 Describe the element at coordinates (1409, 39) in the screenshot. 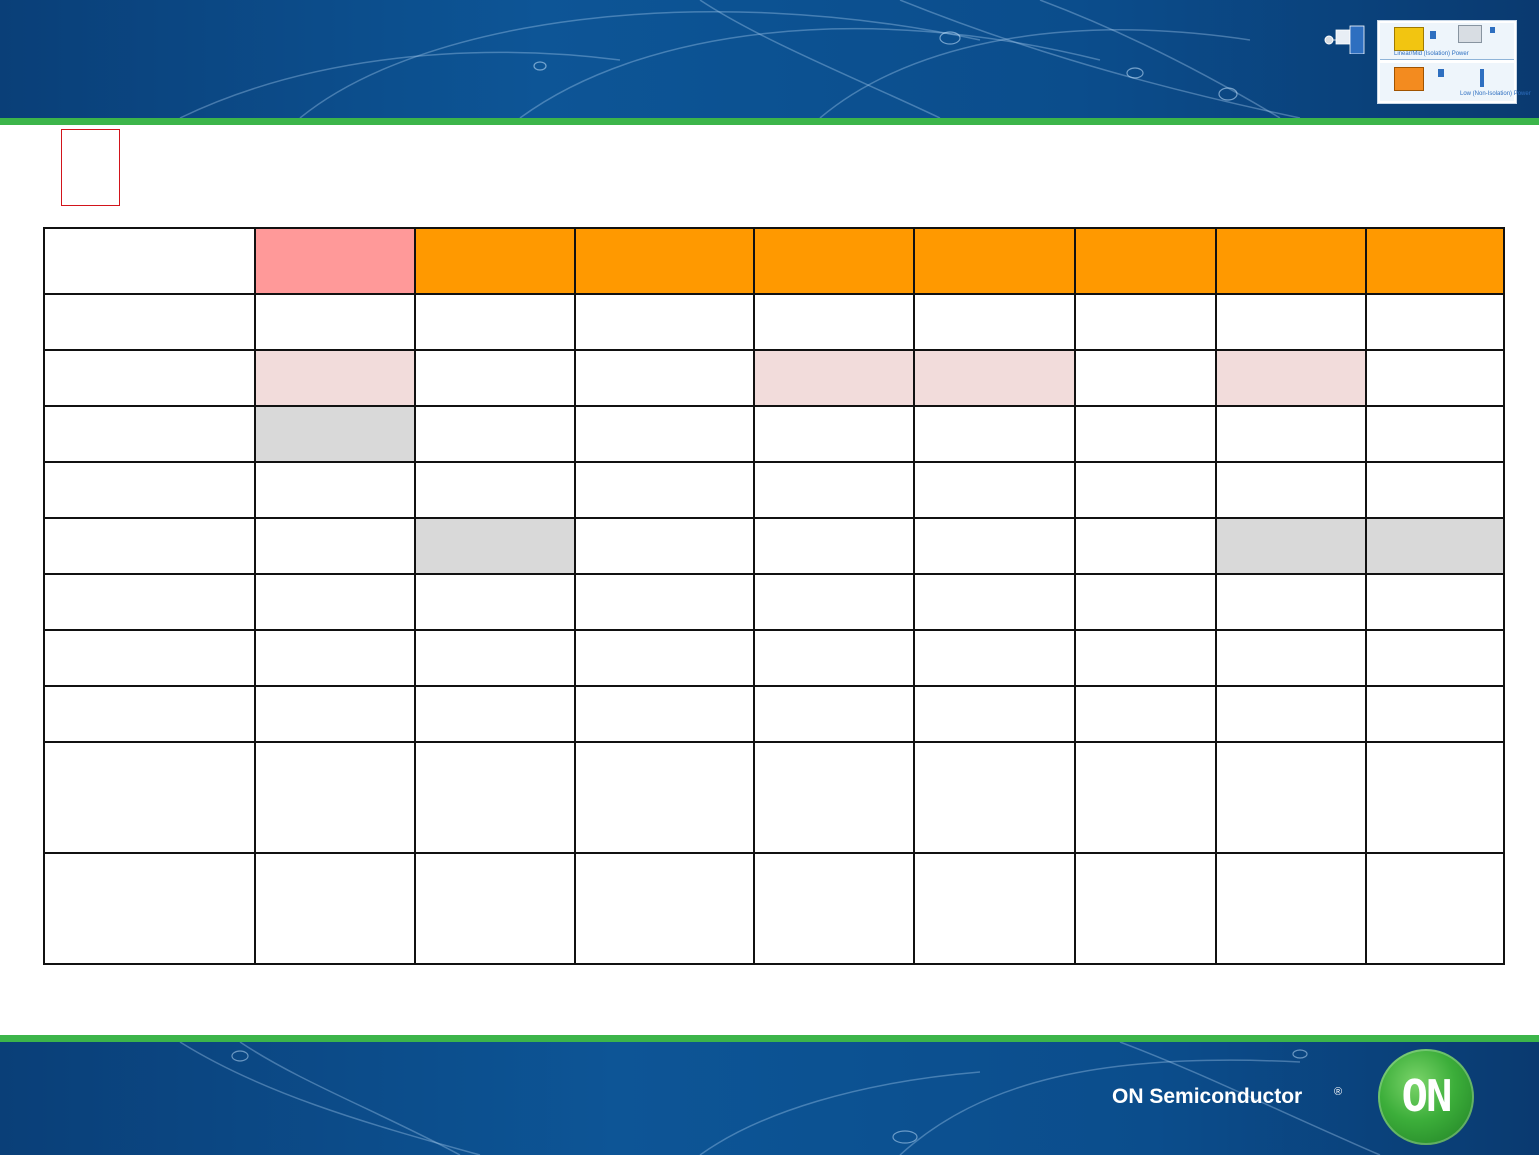

I see `yellow-controller-block` at that location.